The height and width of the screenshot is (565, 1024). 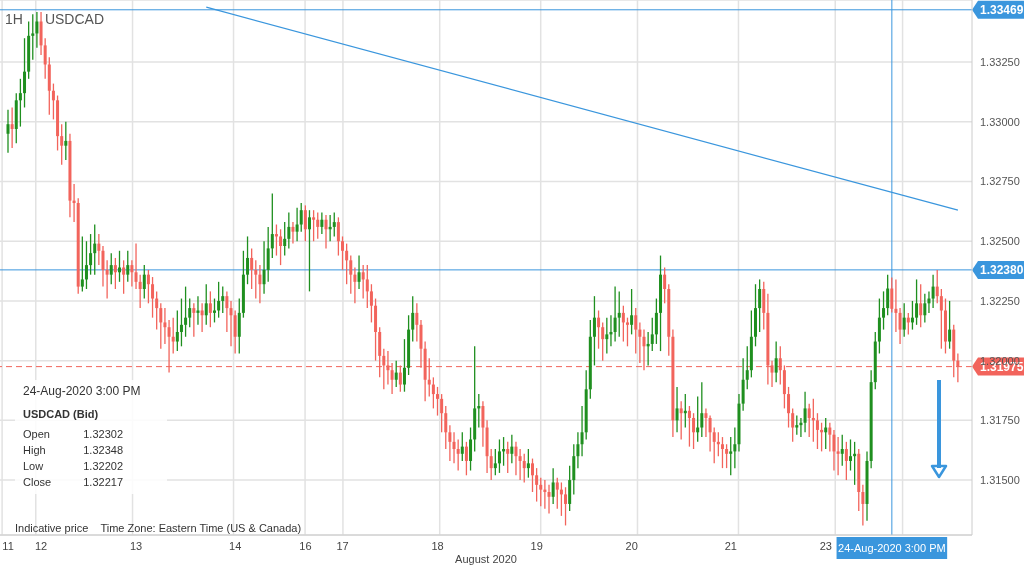 I want to click on annotation: USDCAD (Bid), so click(x=61, y=414).